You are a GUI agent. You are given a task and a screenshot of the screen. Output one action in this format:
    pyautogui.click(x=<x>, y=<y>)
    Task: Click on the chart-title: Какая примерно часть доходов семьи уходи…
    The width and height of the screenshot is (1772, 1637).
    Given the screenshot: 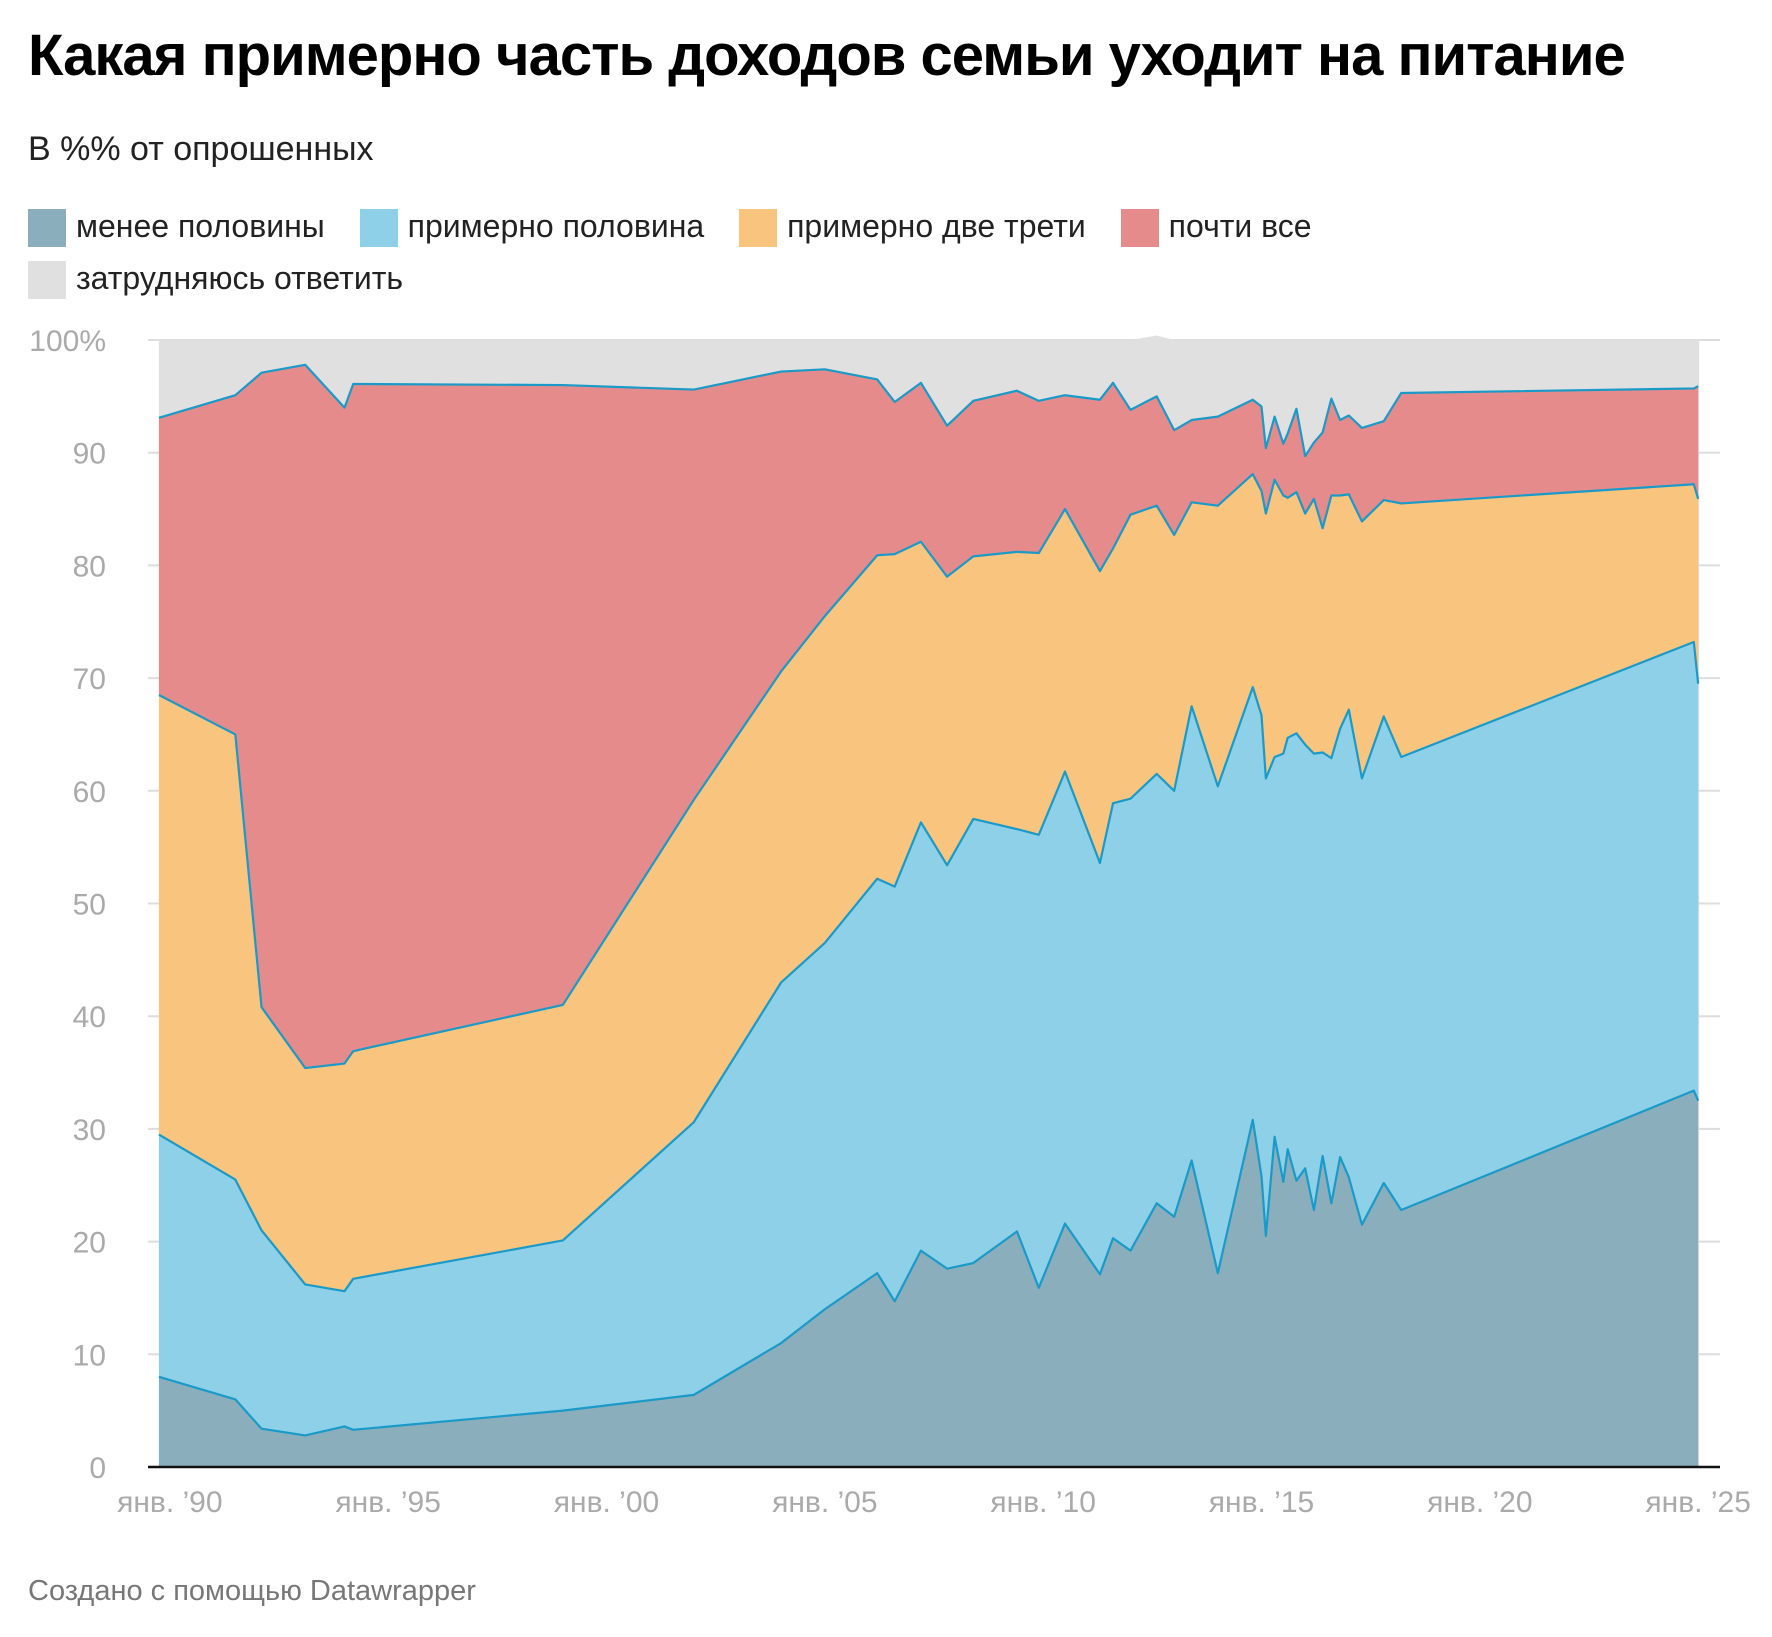 What is the action you would take?
    pyautogui.click(x=827, y=55)
    